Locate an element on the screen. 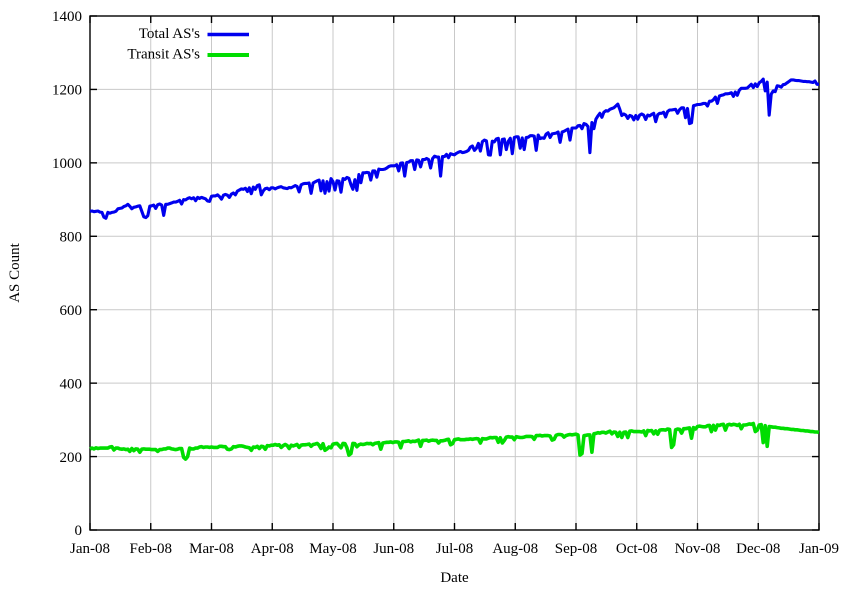 The height and width of the screenshot is (594, 846). legend-label-total-as: Total AS's is located at coordinates (169, 34).